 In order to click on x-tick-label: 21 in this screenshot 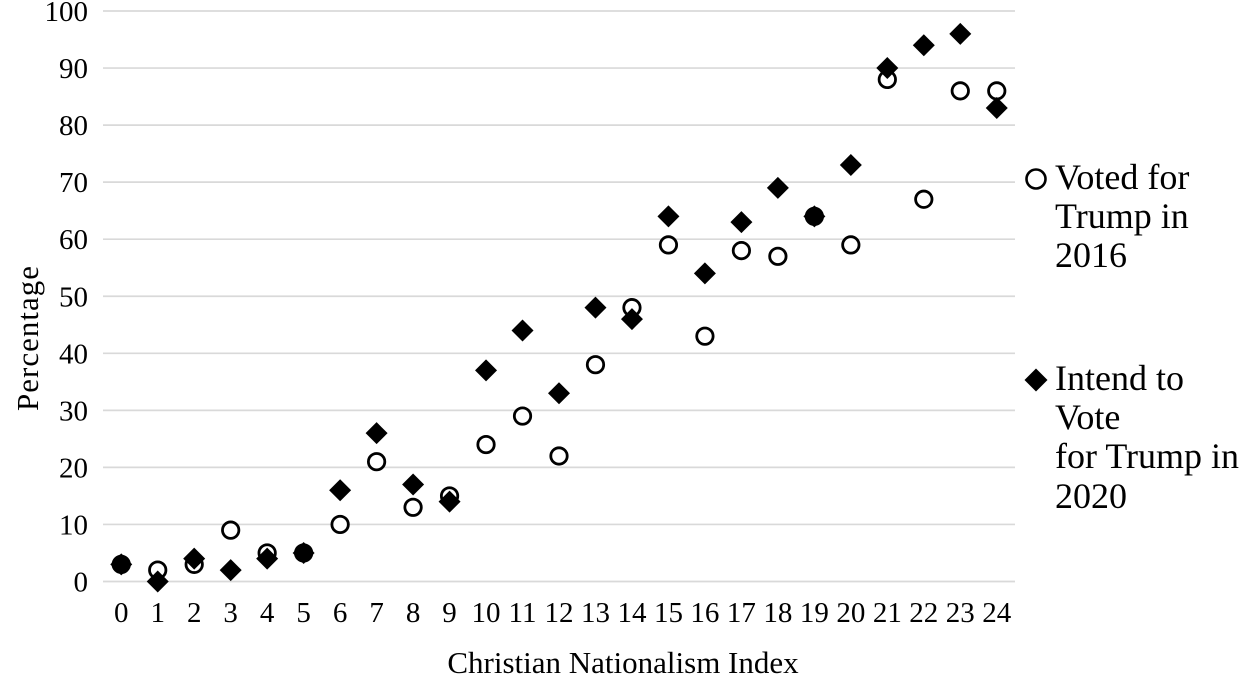, I will do `click(887, 613)`.